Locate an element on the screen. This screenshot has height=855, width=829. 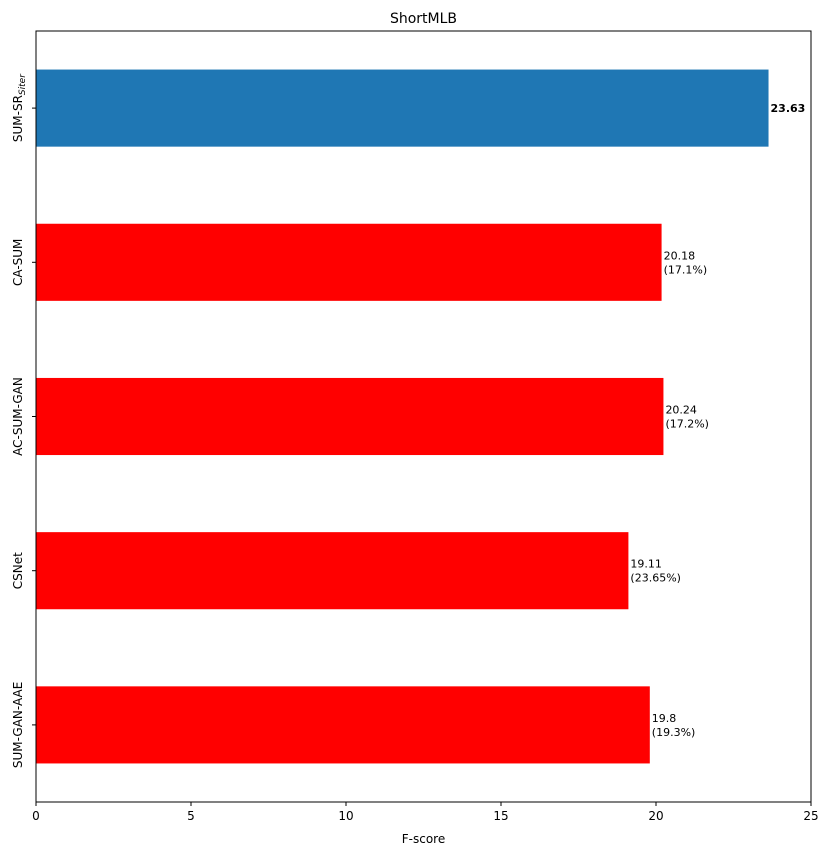
y-tick-label-1: CA-SUM is located at coordinates (18, 262).